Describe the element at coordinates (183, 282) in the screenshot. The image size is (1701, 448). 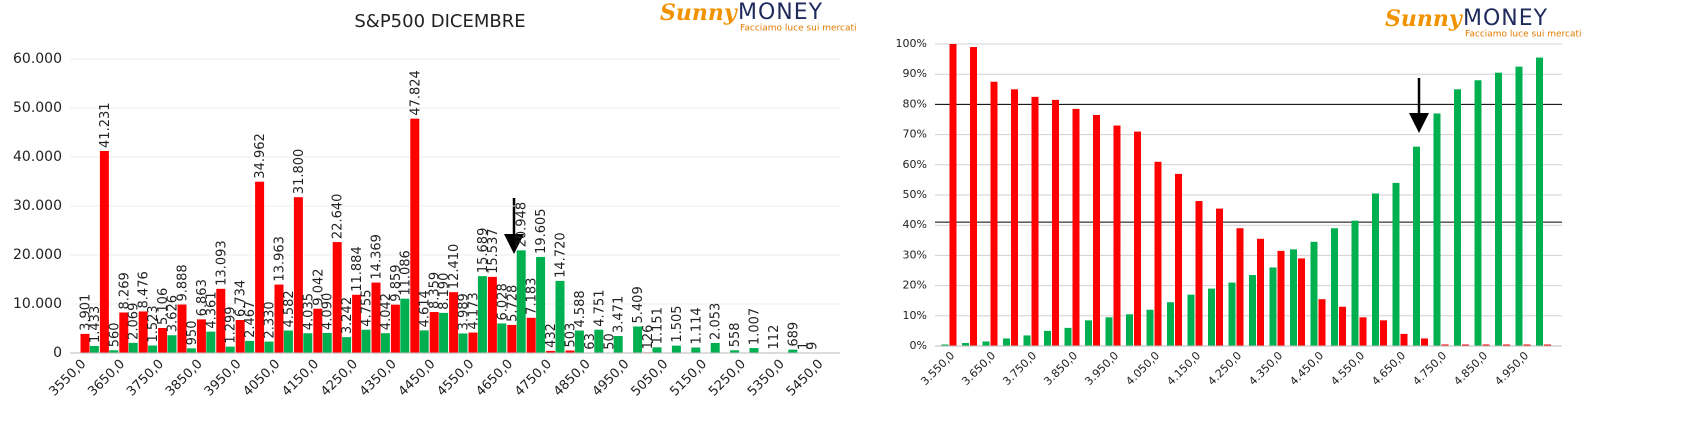
I see `data-label: 9.888` at that location.